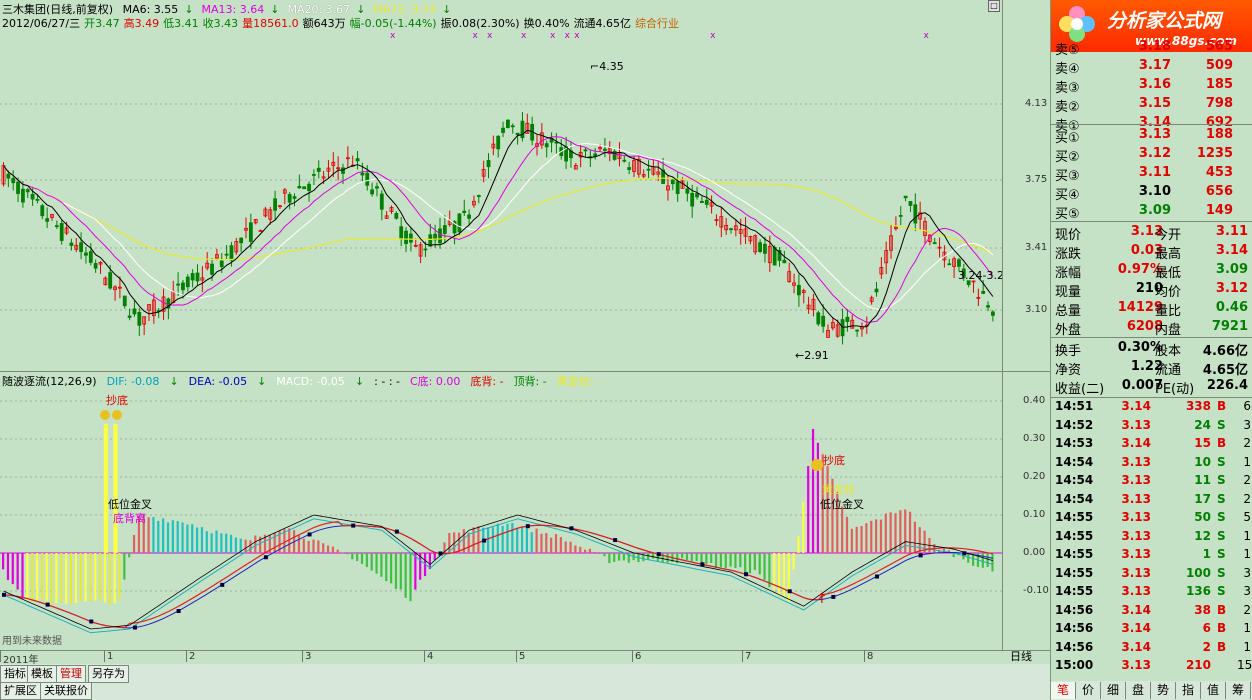 The width and height of the screenshot is (1252, 700). Describe the element at coordinates (1140, 347) in the screenshot. I see `stat-value: 0.30%` at that location.